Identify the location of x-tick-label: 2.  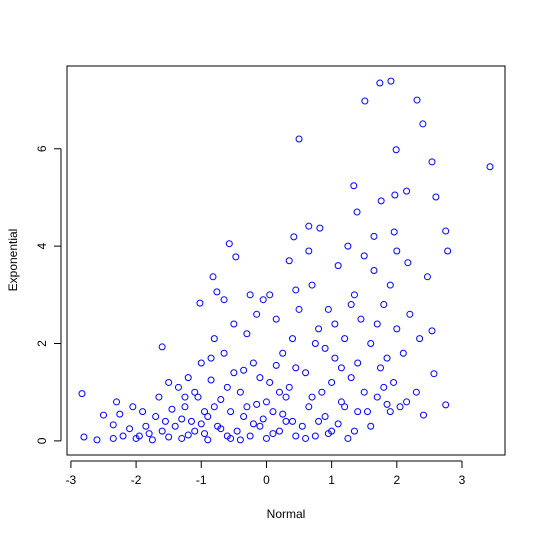
(396, 480).